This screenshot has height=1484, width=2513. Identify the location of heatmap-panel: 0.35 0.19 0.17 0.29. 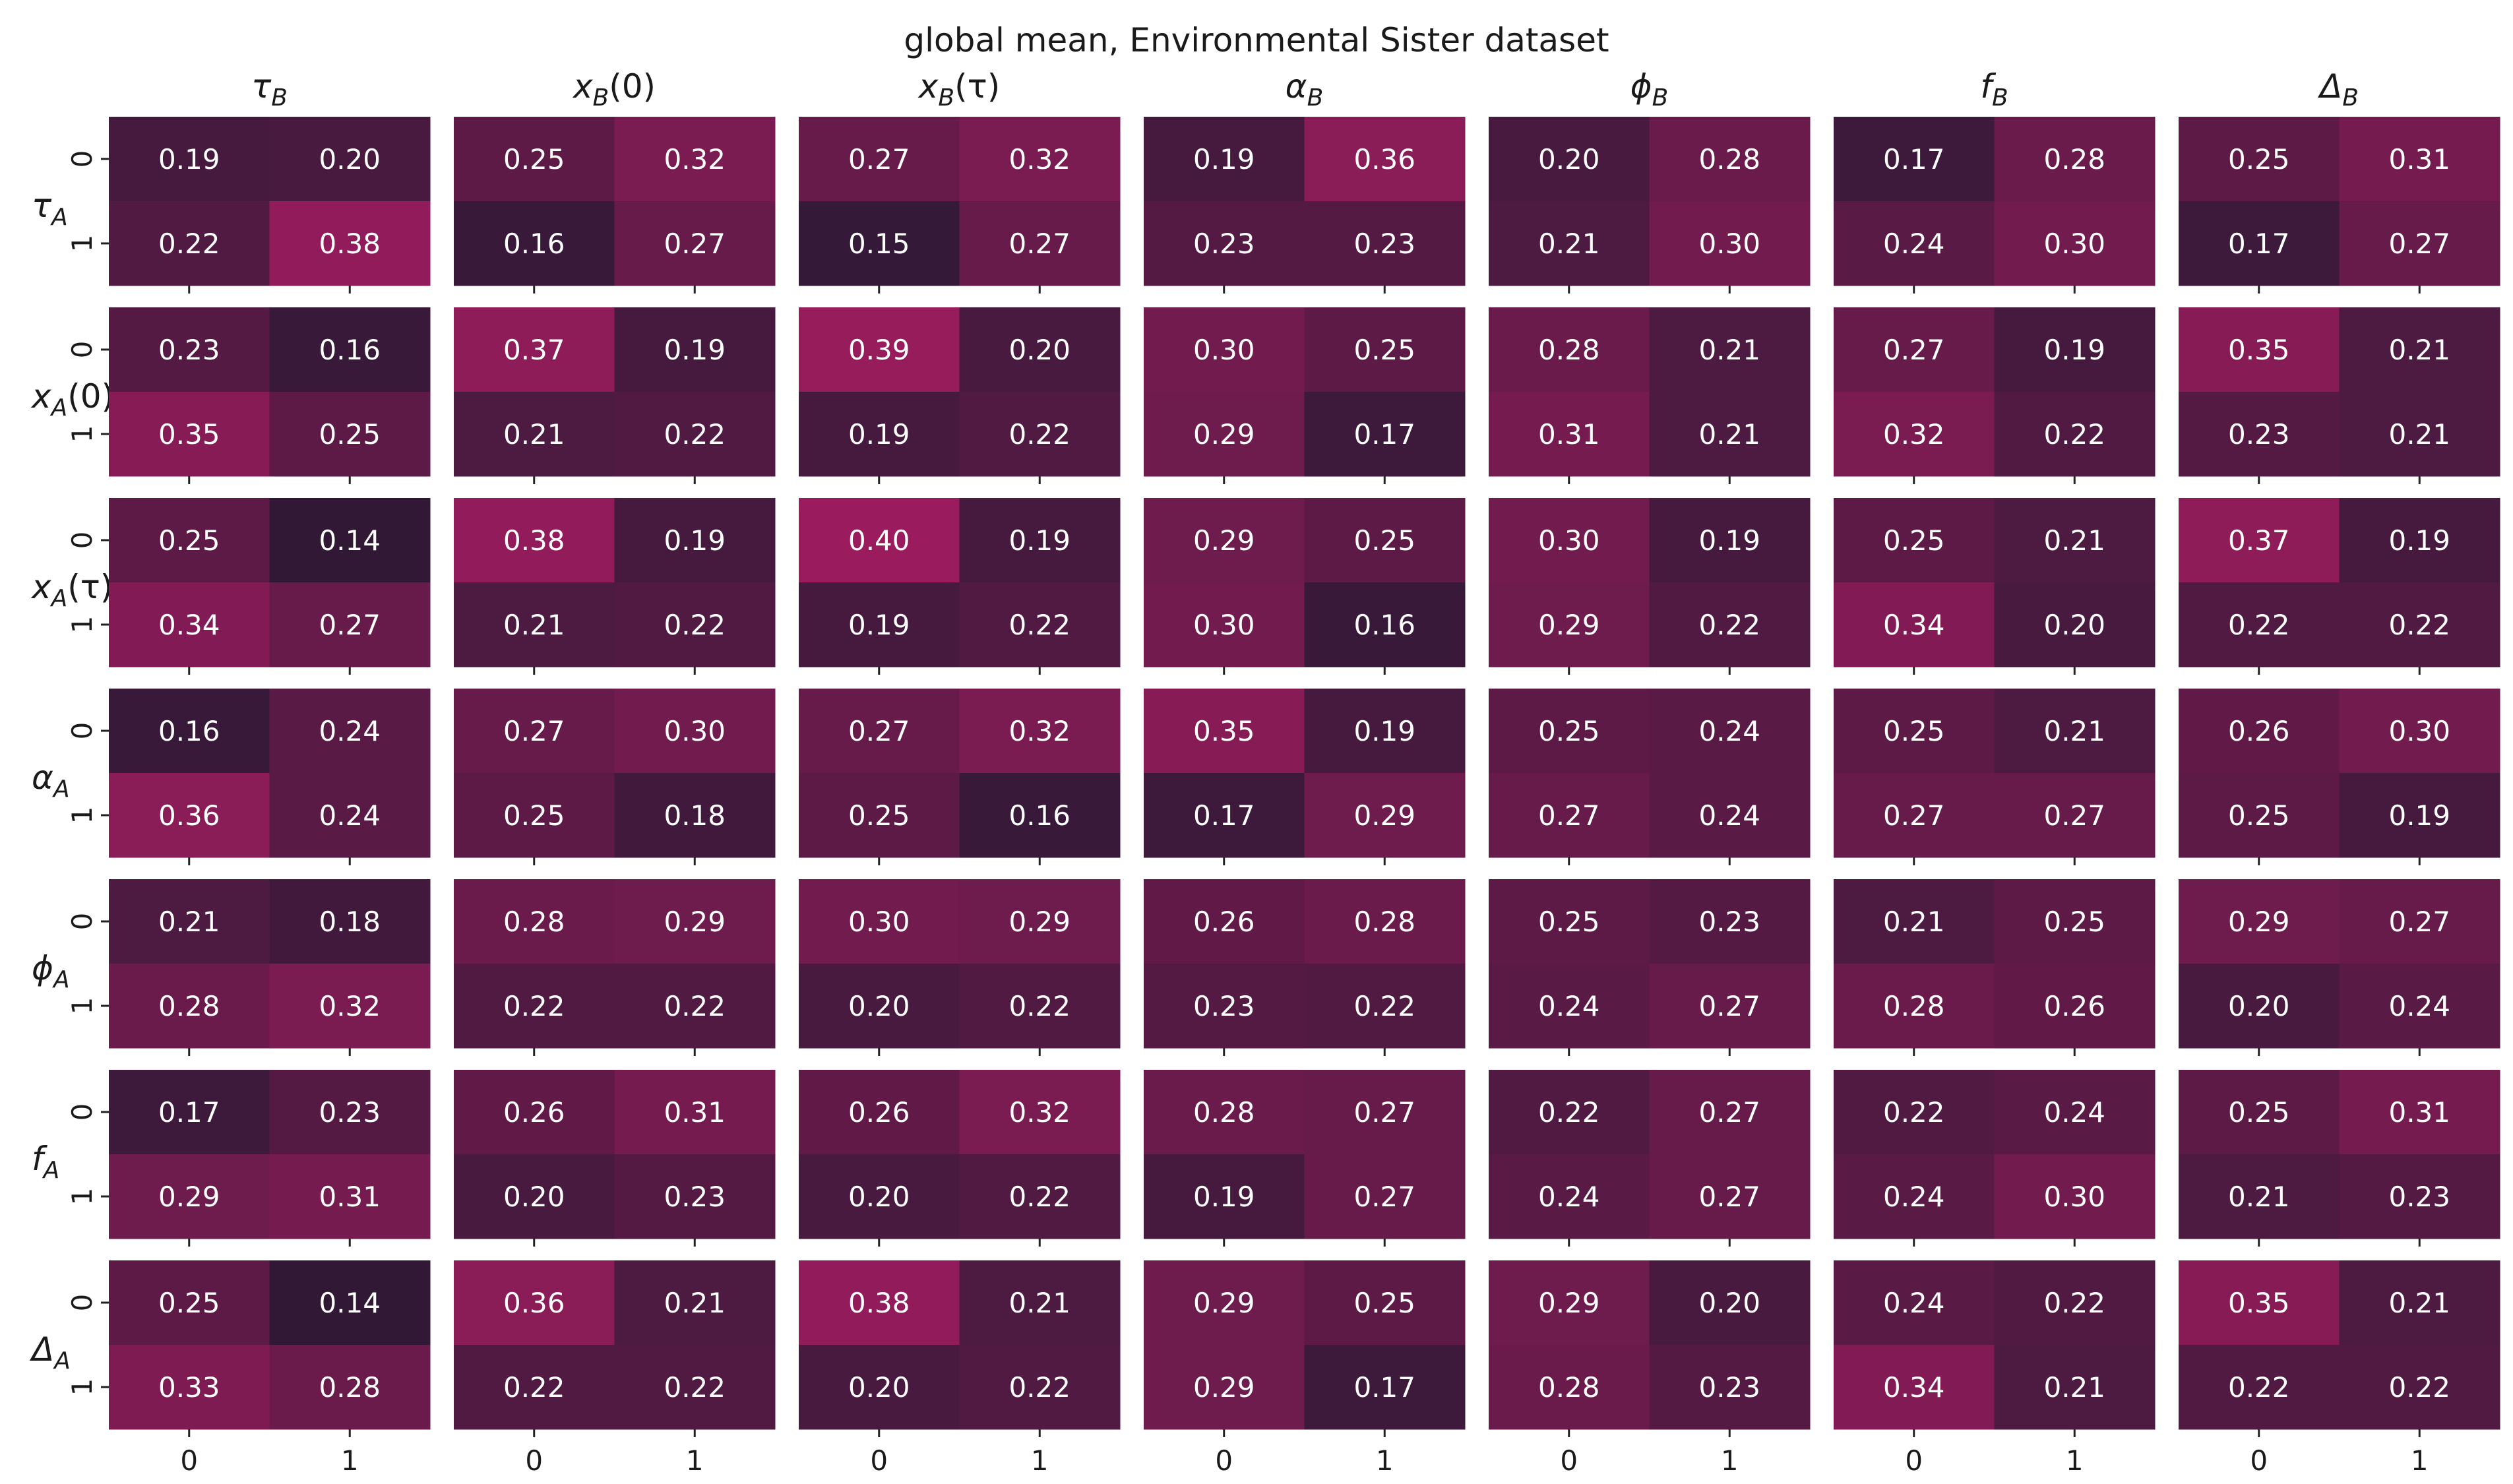
(1305, 777).